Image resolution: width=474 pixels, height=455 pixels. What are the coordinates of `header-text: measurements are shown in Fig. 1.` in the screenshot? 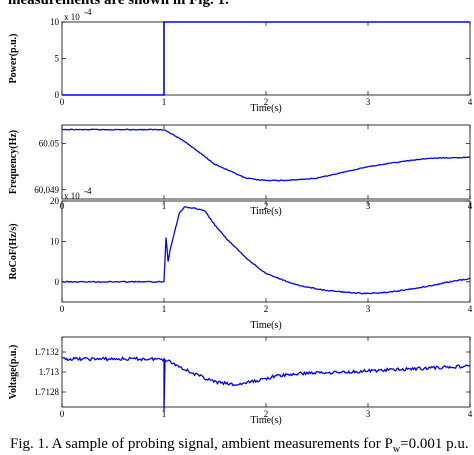 It's located at (118, 4).